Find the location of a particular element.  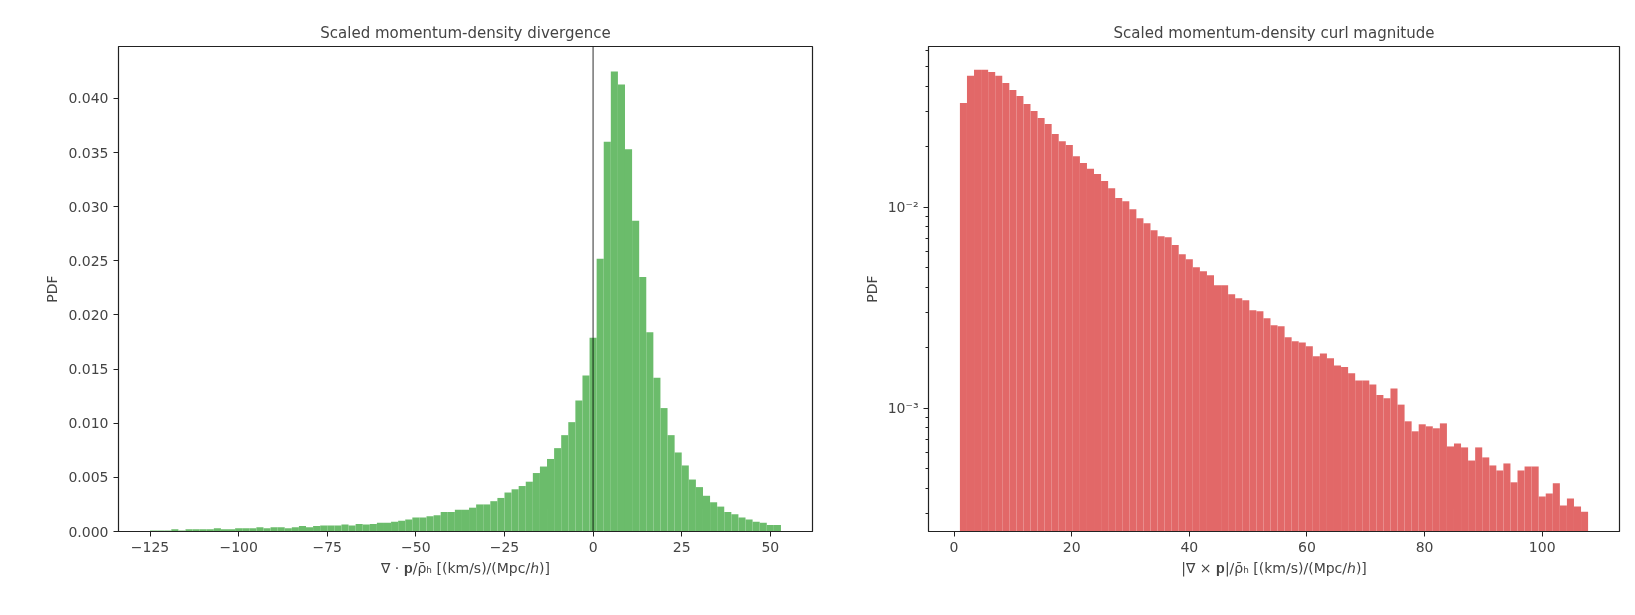

y-tick-label: 0.010 is located at coordinates (88, 423).